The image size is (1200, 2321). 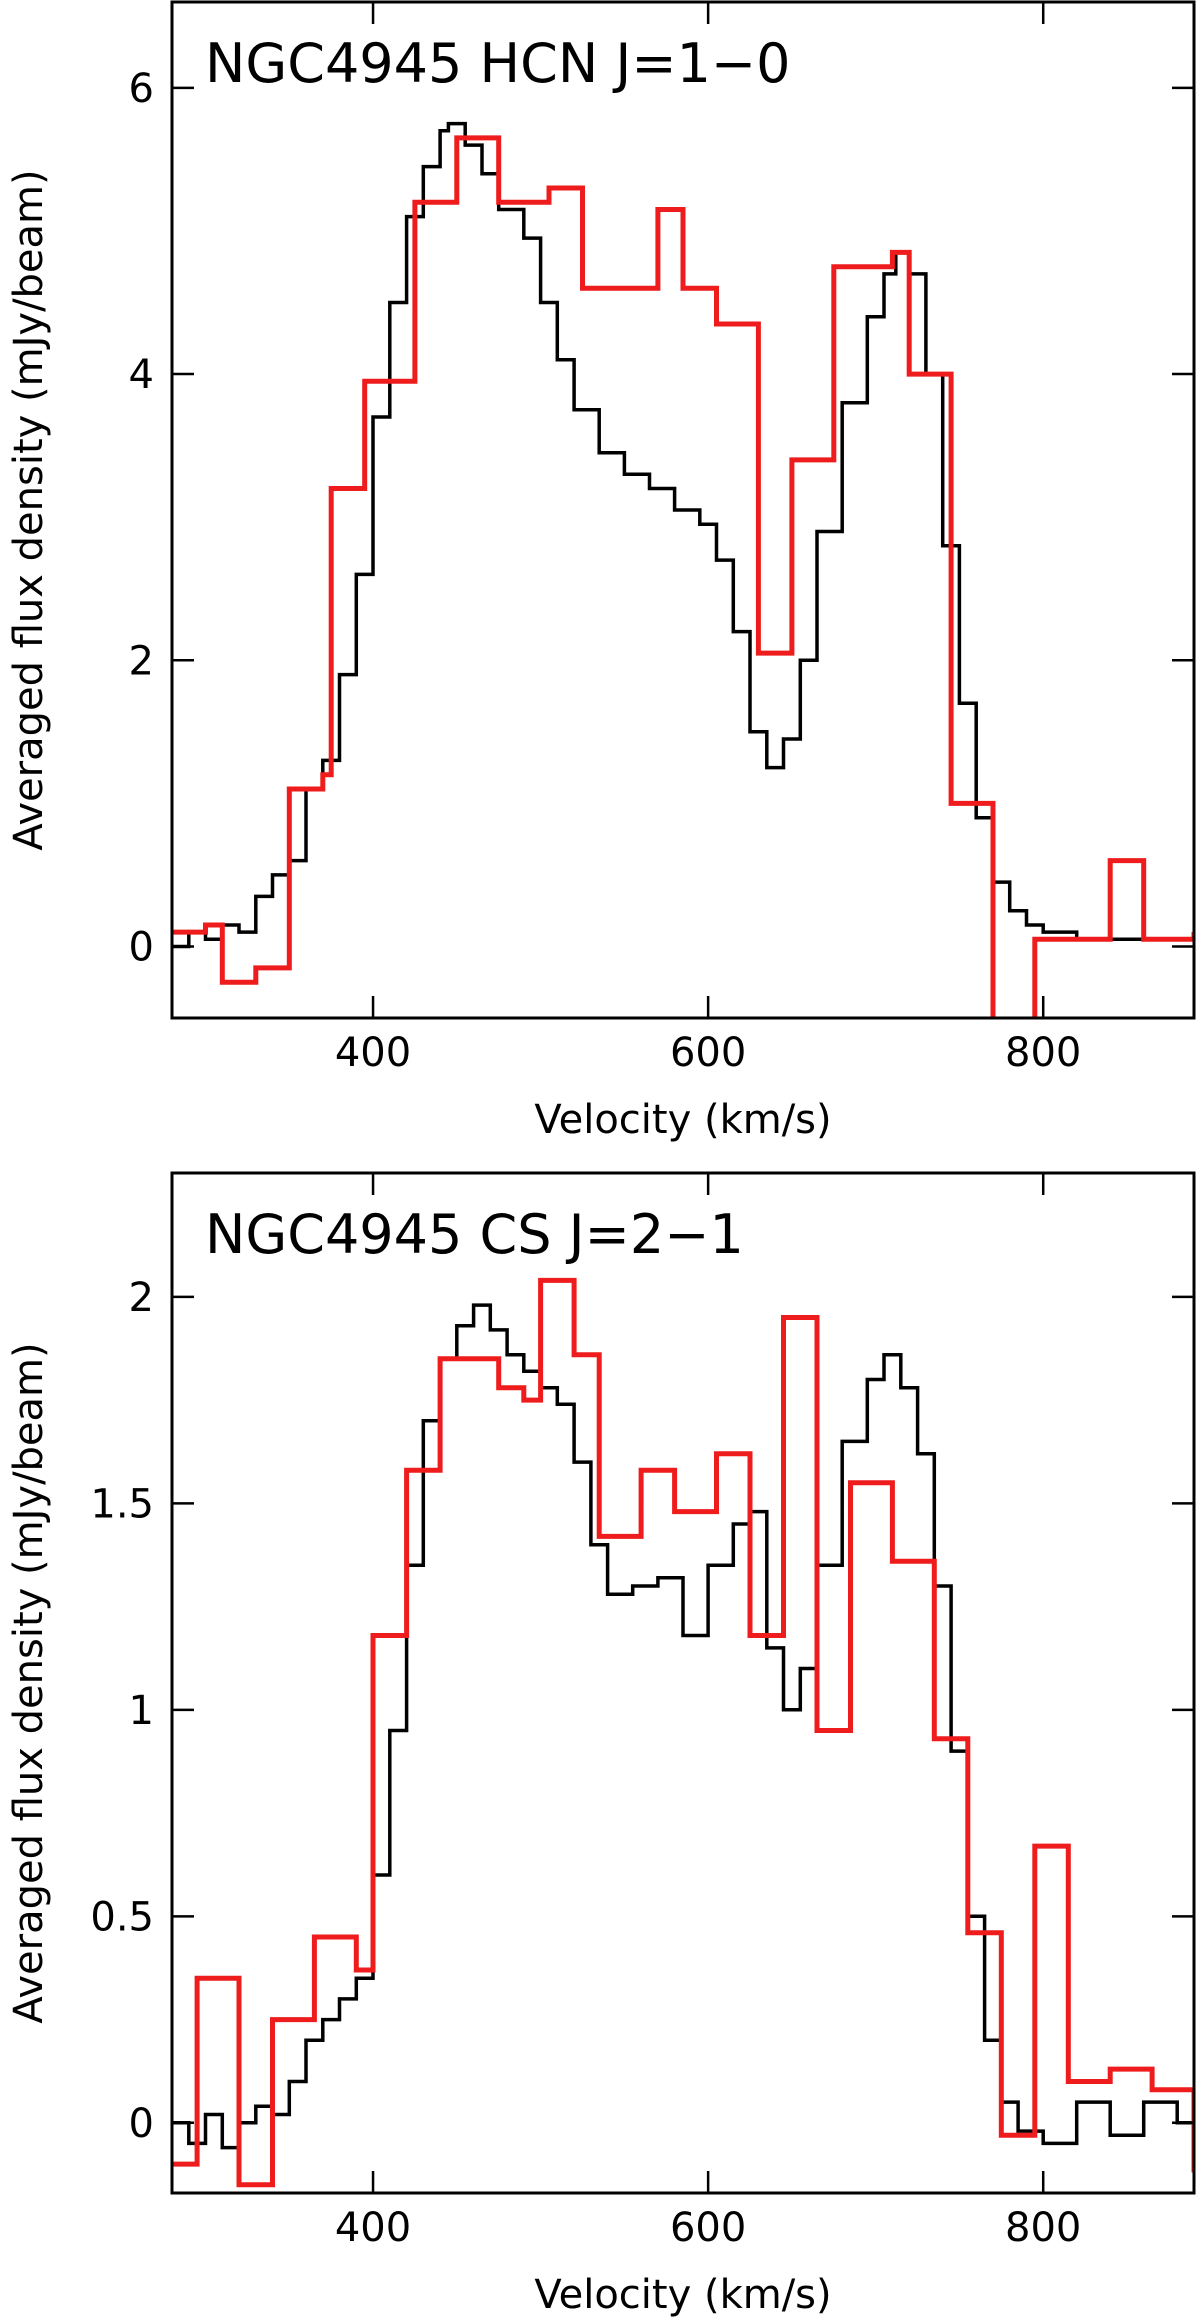 I want to click on hcn-y-tick-label: 4, so click(x=141, y=375).